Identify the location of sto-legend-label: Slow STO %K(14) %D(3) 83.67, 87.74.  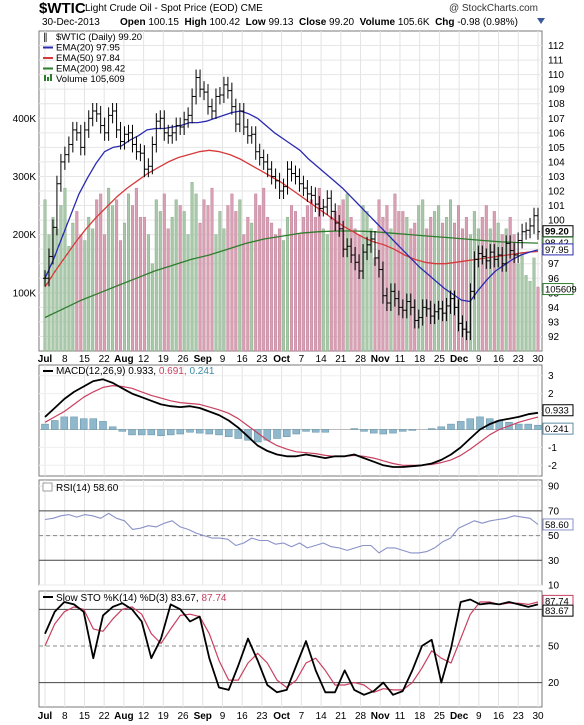
(141, 598).